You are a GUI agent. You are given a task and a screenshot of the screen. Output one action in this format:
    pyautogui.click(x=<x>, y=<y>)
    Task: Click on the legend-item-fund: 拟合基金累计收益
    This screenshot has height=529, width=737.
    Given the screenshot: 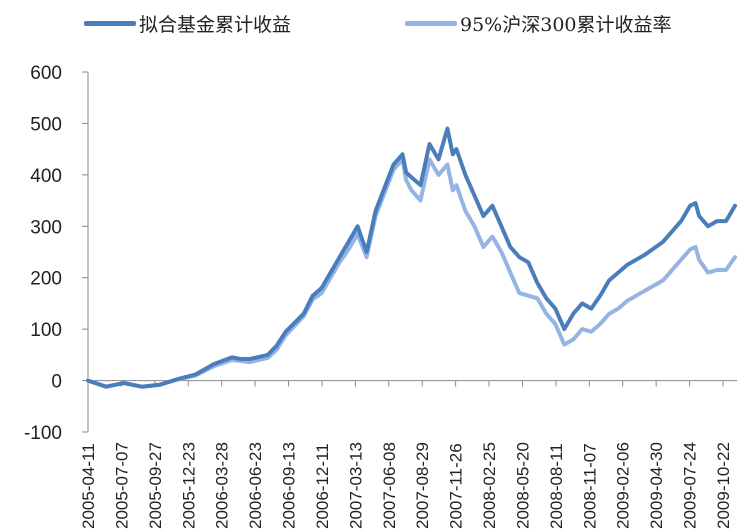 What is the action you would take?
    pyautogui.click(x=187, y=23)
    